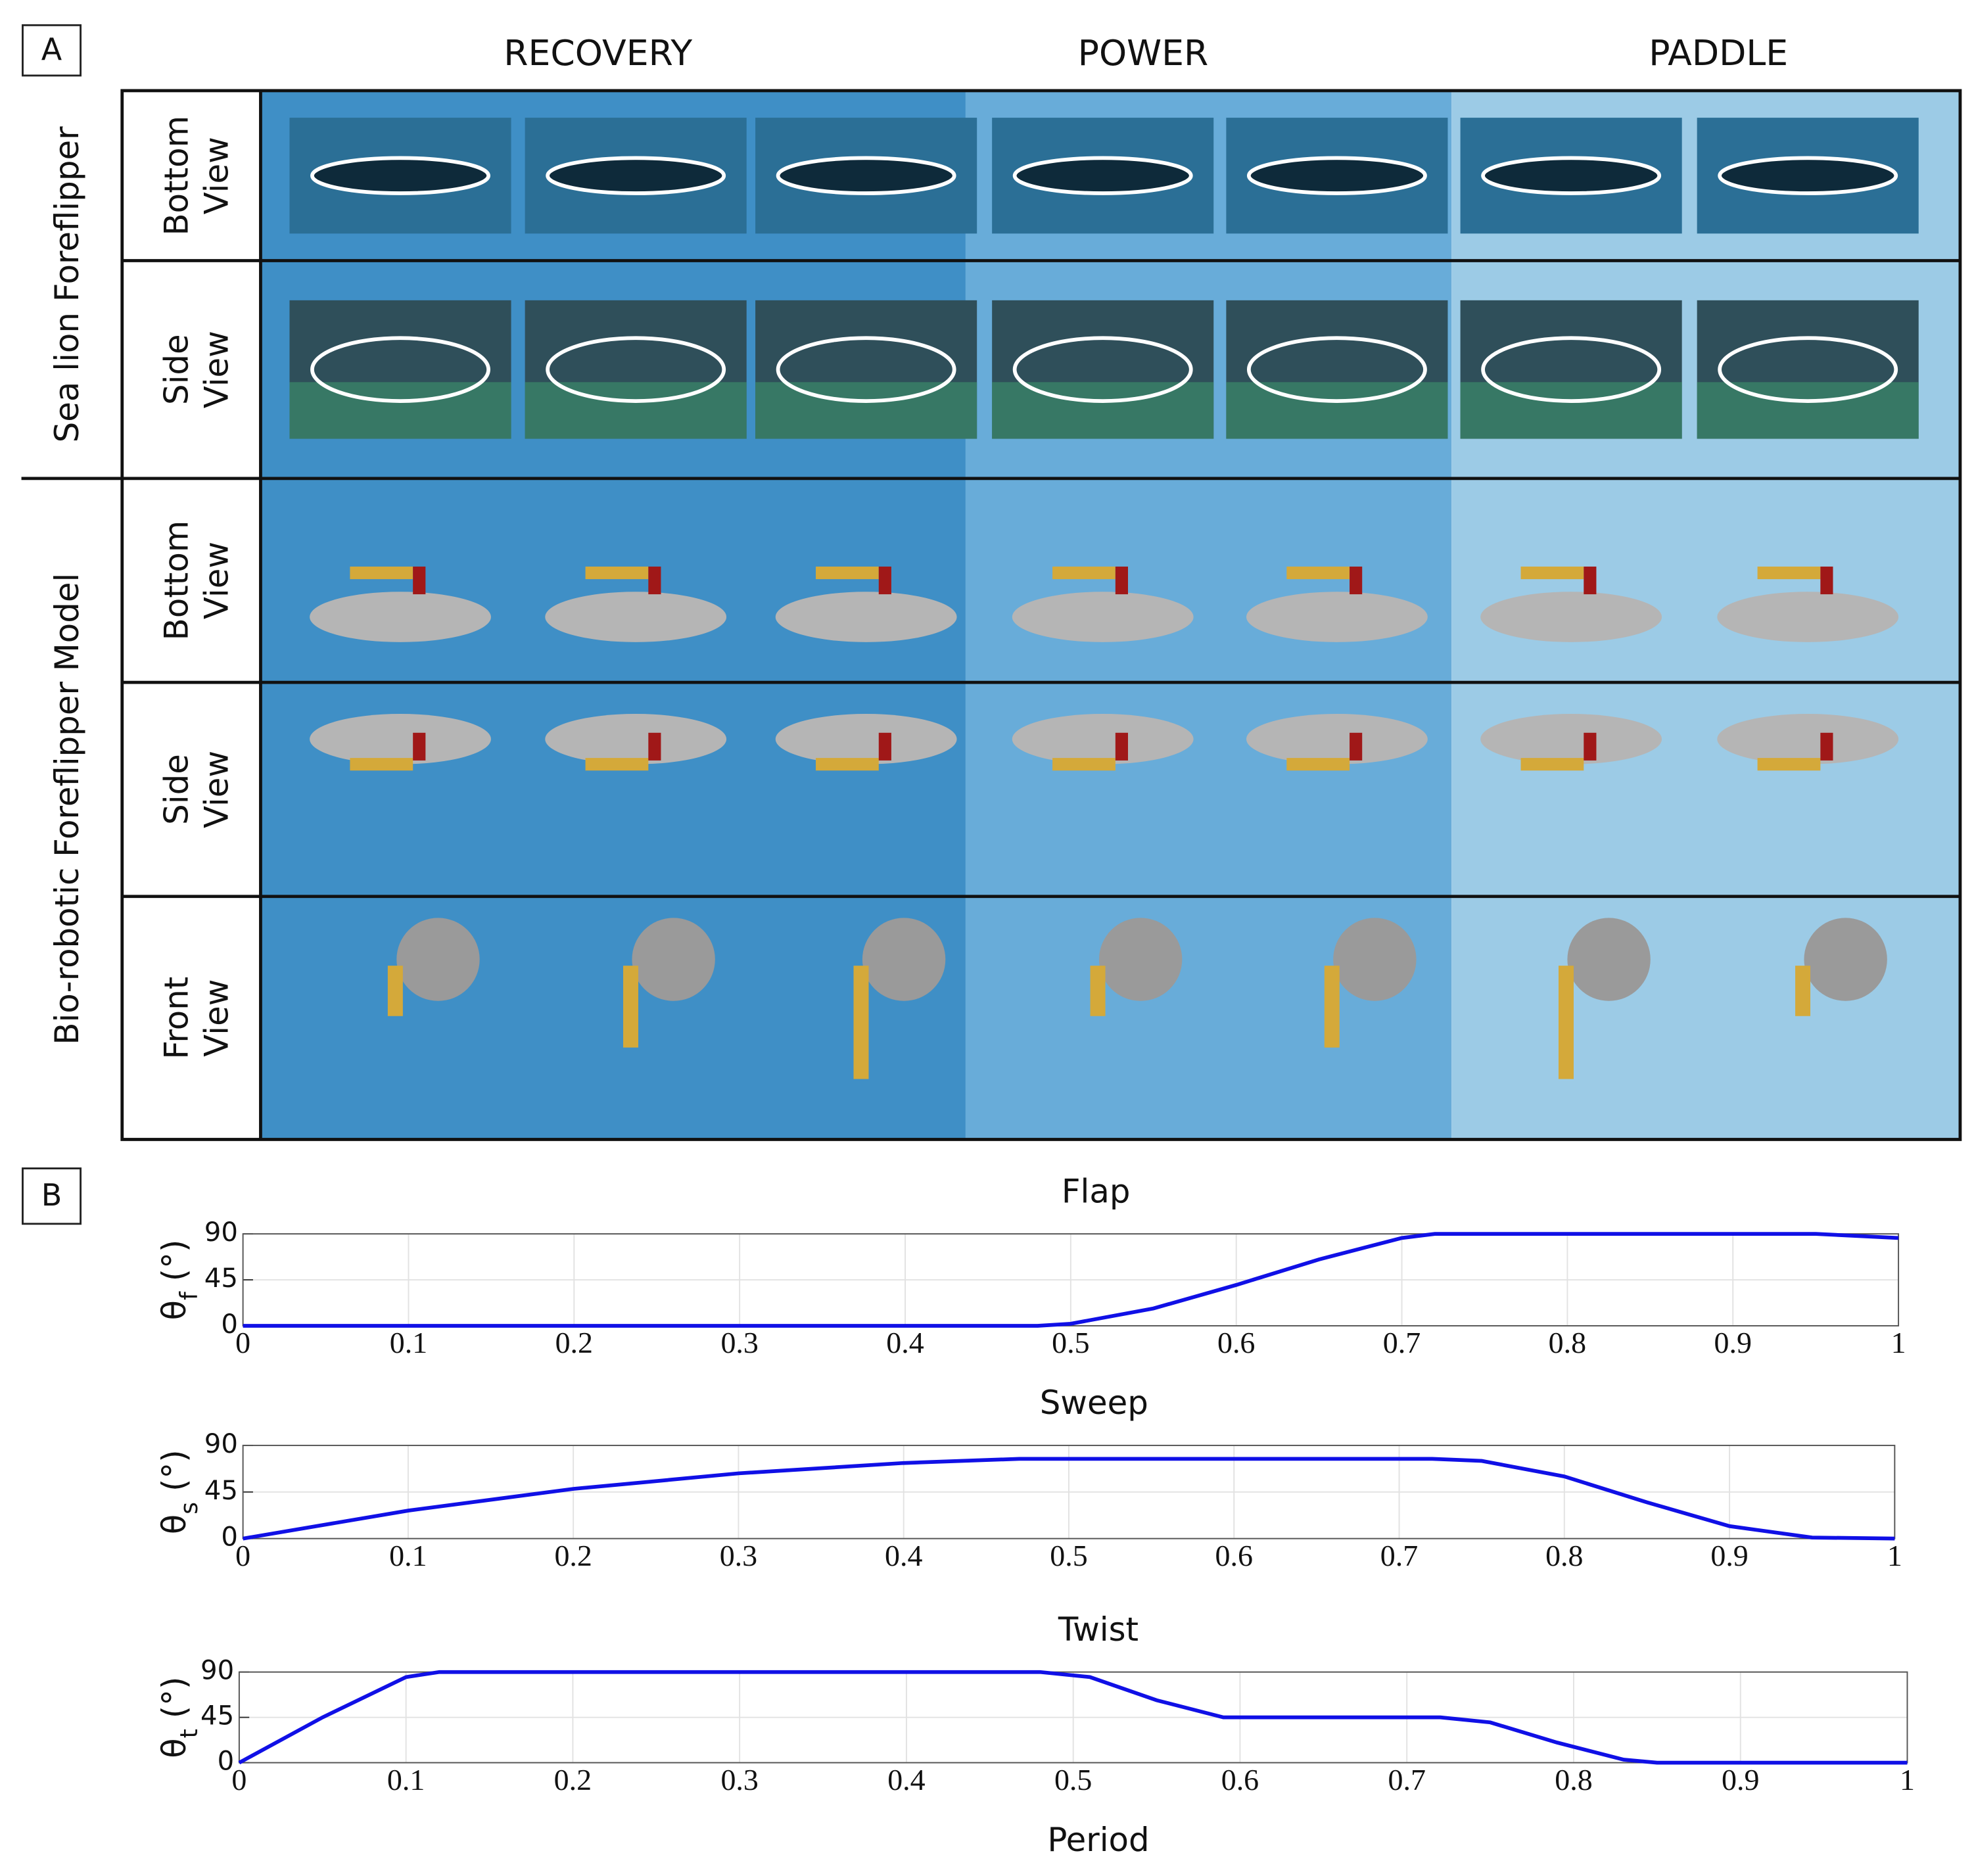 The height and width of the screenshot is (1876, 1974). I want to click on phase-header: RECOVERY, so click(598, 53).